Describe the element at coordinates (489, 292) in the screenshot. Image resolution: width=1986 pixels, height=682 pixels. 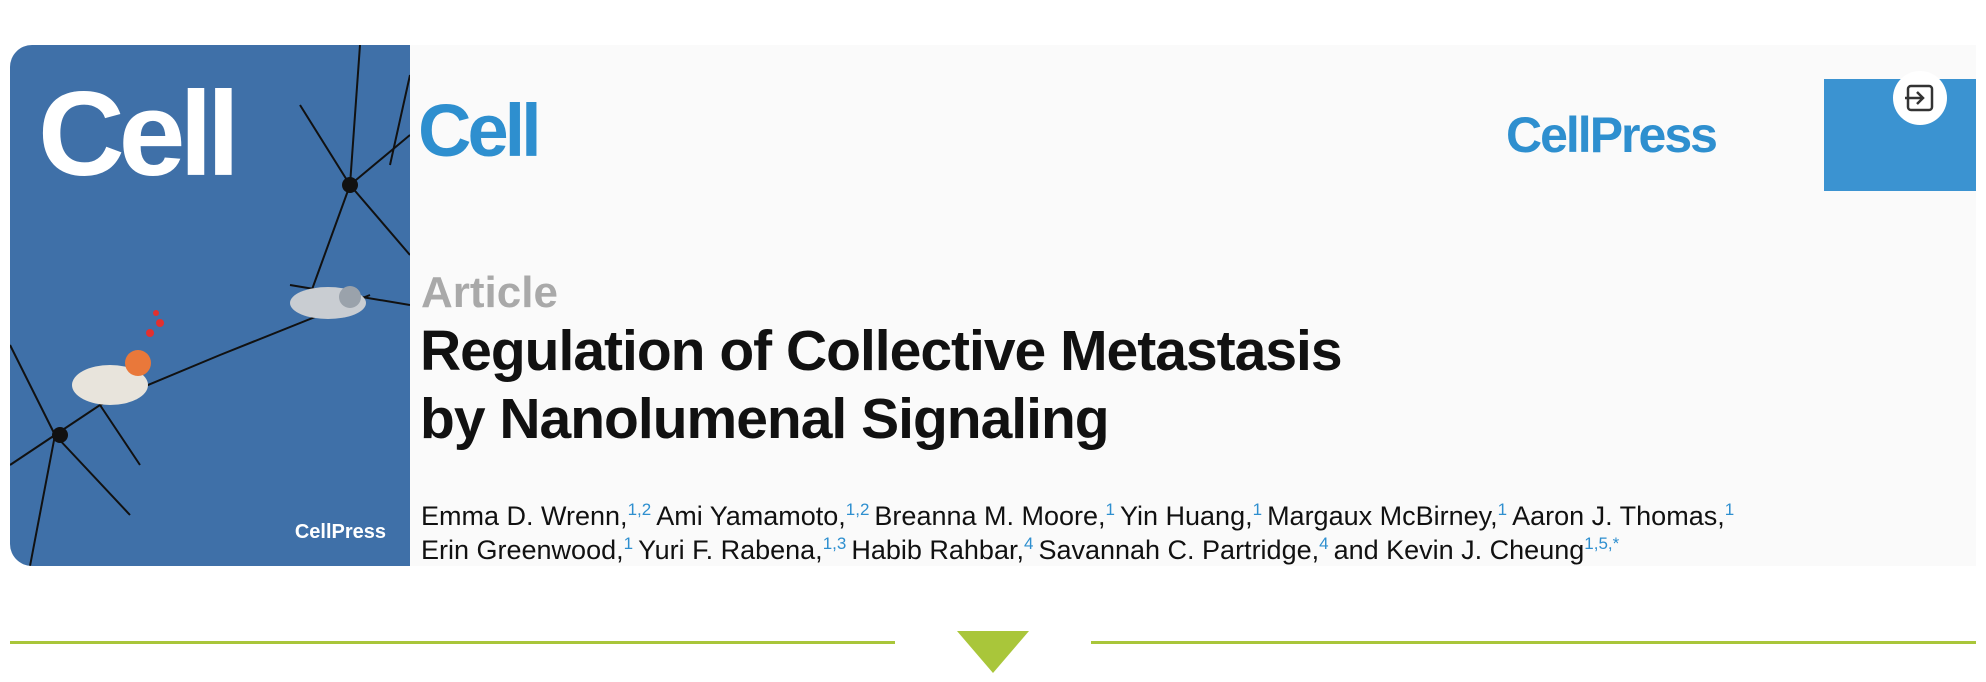
I see `article-label: Article` at that location.